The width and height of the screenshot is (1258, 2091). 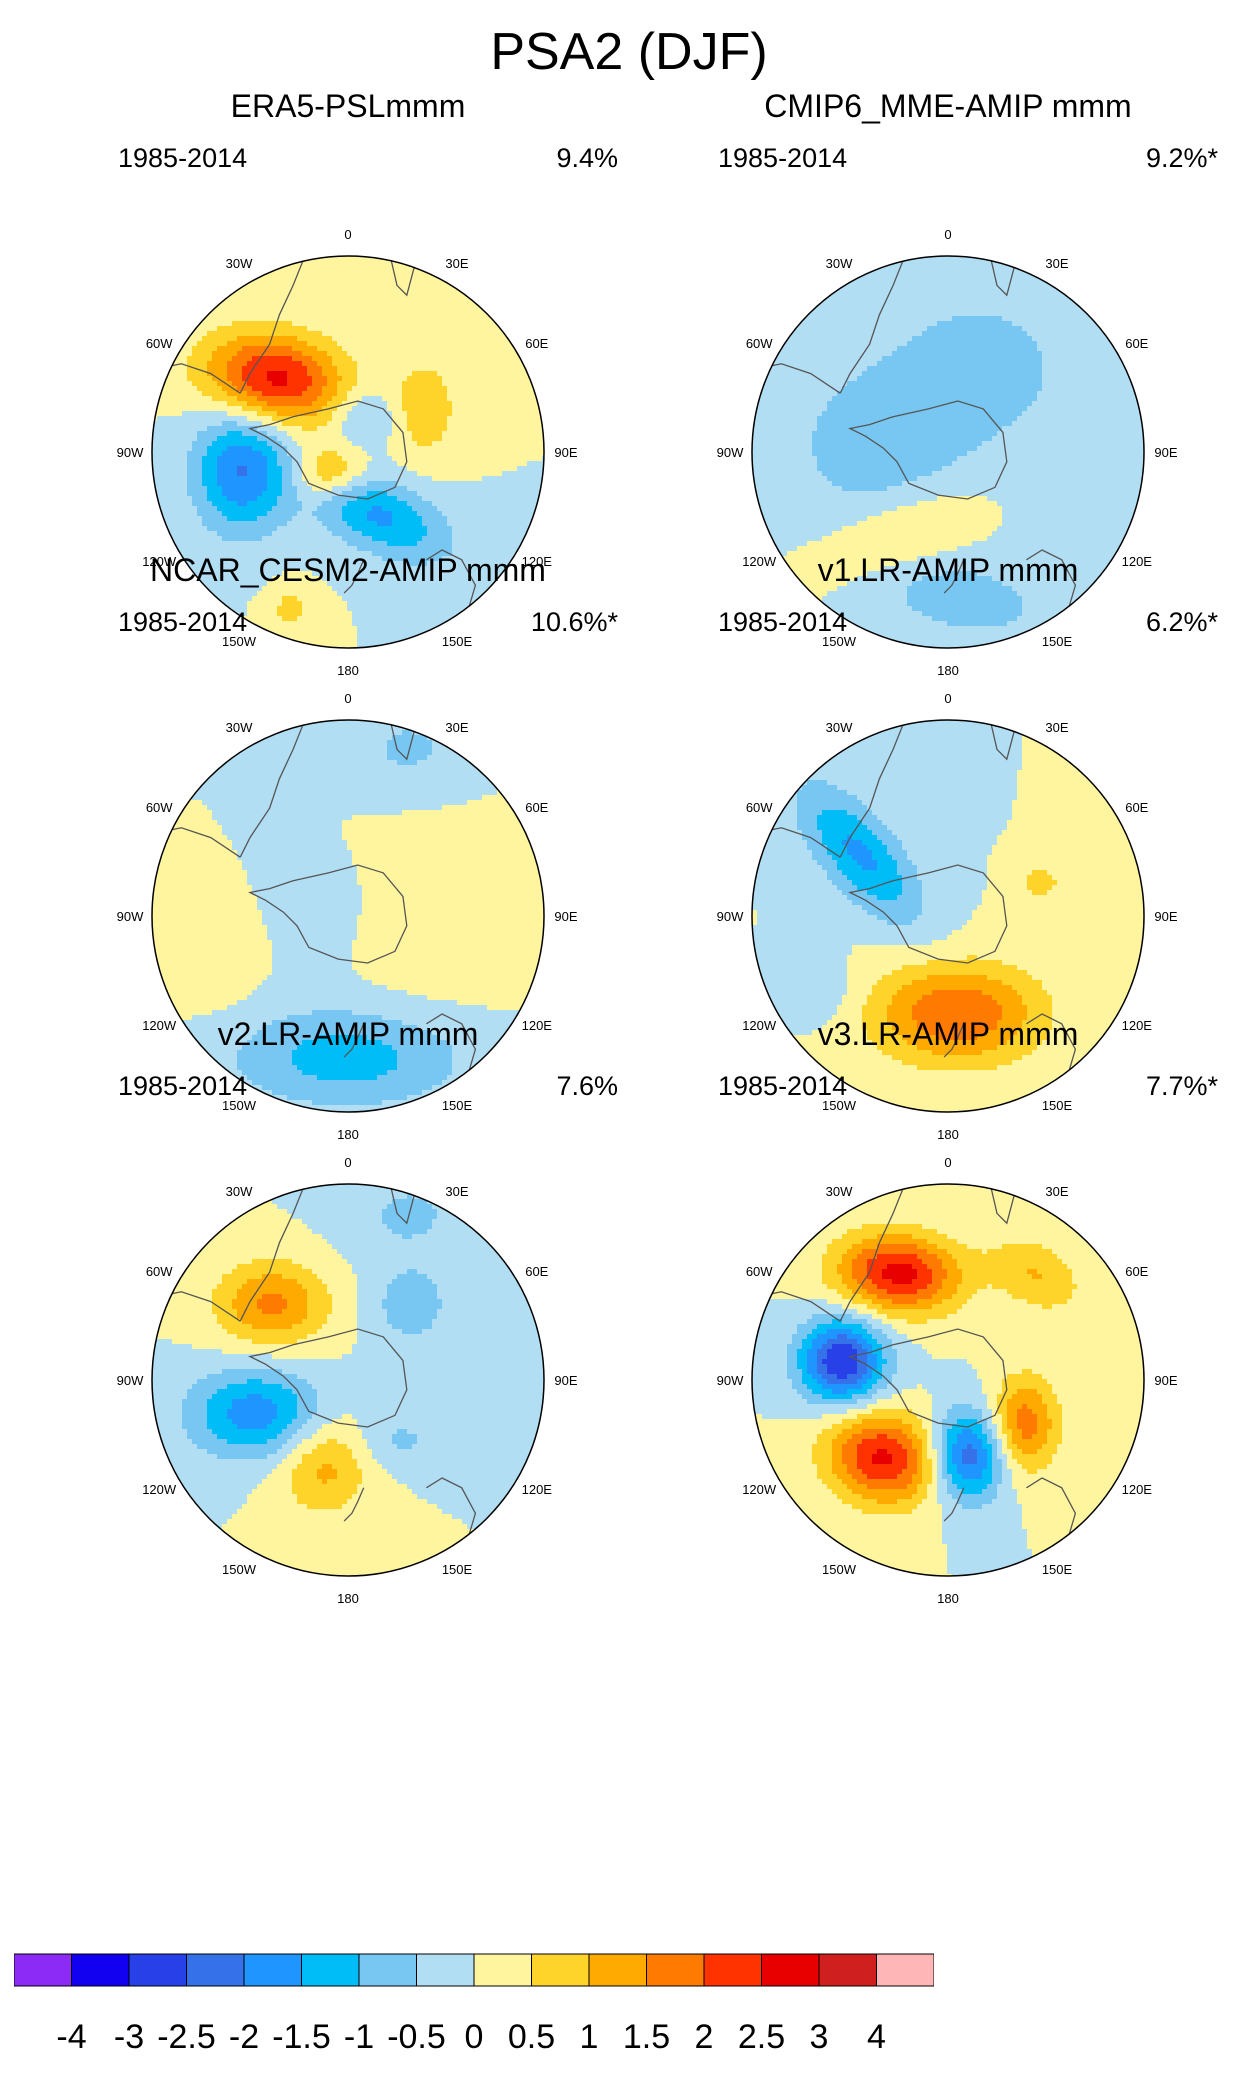 What do you see at coordinates (587, 1086) in the screenshot?
I see `panel-percent: 7.6%` at bounding box center [587, 1086].